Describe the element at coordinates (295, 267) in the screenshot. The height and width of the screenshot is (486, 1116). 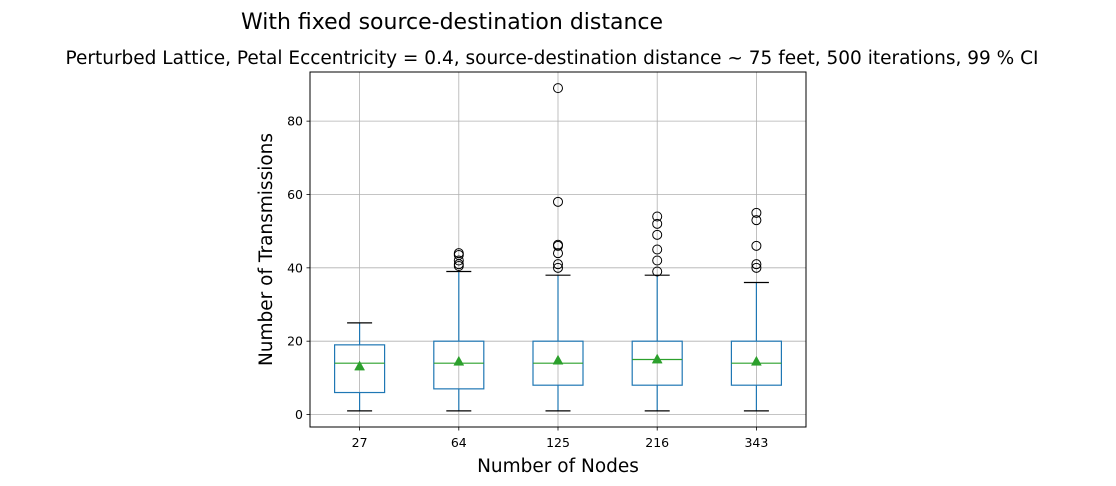
I see `y-tick-label: 40` at that location.